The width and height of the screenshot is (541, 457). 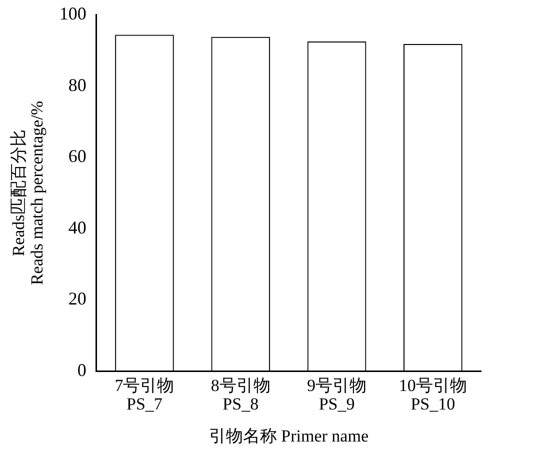 I want to click on y-tick-label: 80, so click(x=77, y=84).